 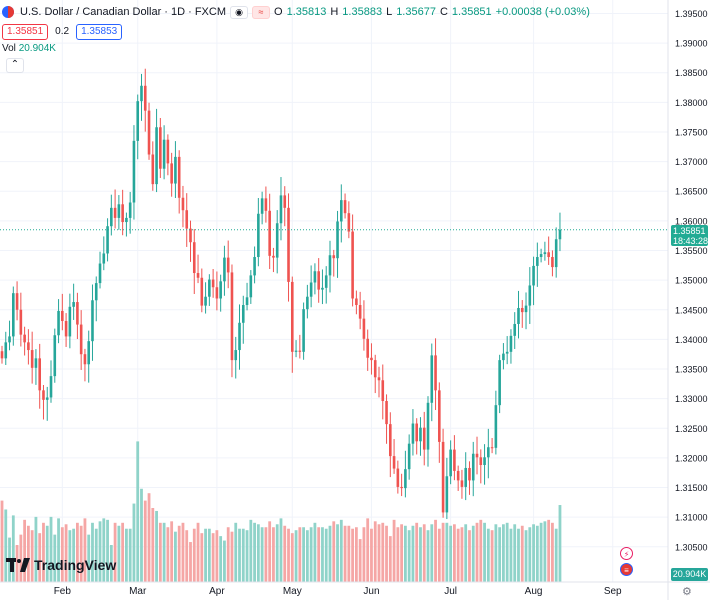 I want to click on eye-icon: ◉, so click(x=239, y=12).